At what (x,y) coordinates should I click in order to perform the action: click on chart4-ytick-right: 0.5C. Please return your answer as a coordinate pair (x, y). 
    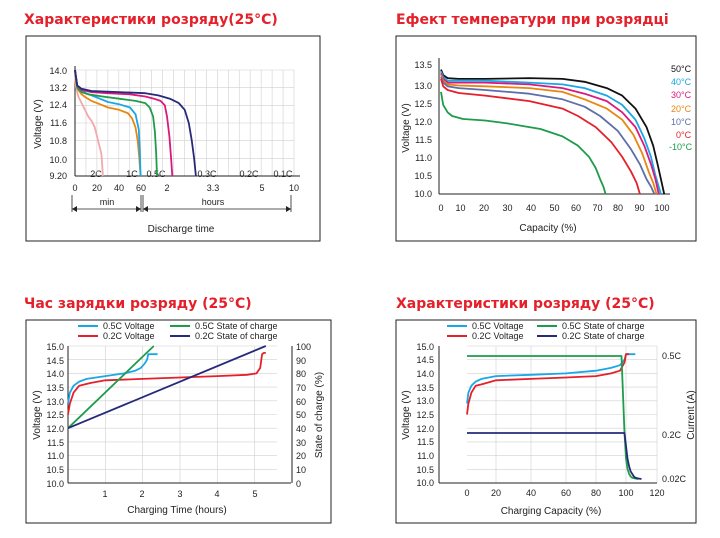
    Looking at the image, I should click on (672, 356).